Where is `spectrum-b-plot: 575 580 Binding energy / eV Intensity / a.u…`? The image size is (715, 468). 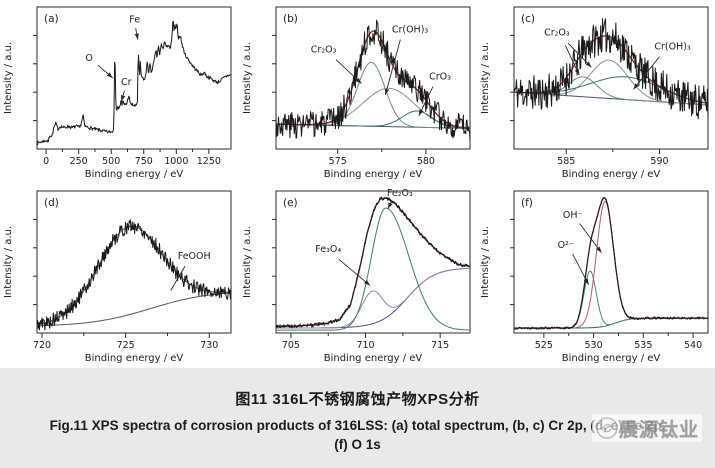
spectrum-b-plot: 575 580 Binding energy / eV Intensity / a.u… is located at coordinates (356, 93).